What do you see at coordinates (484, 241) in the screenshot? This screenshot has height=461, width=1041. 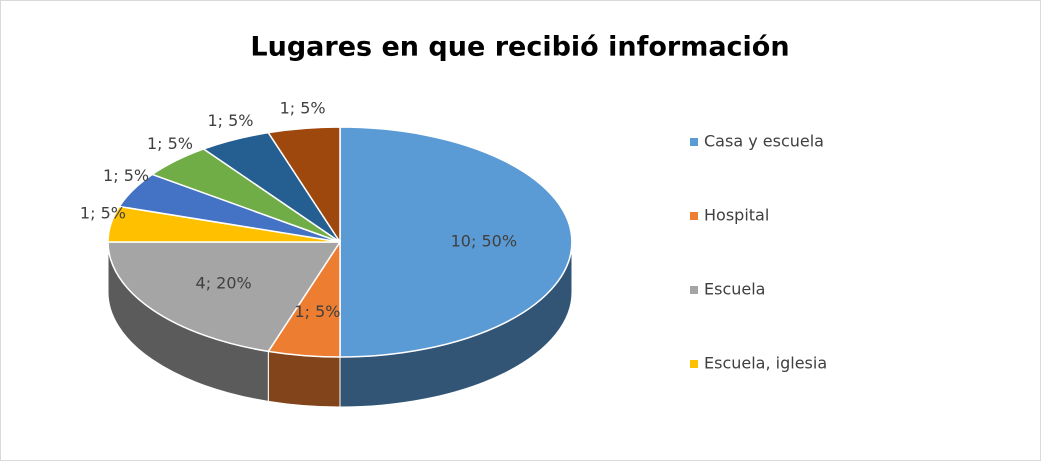 I see `data-label: 10; 50%` at bounding box center [484, 241].